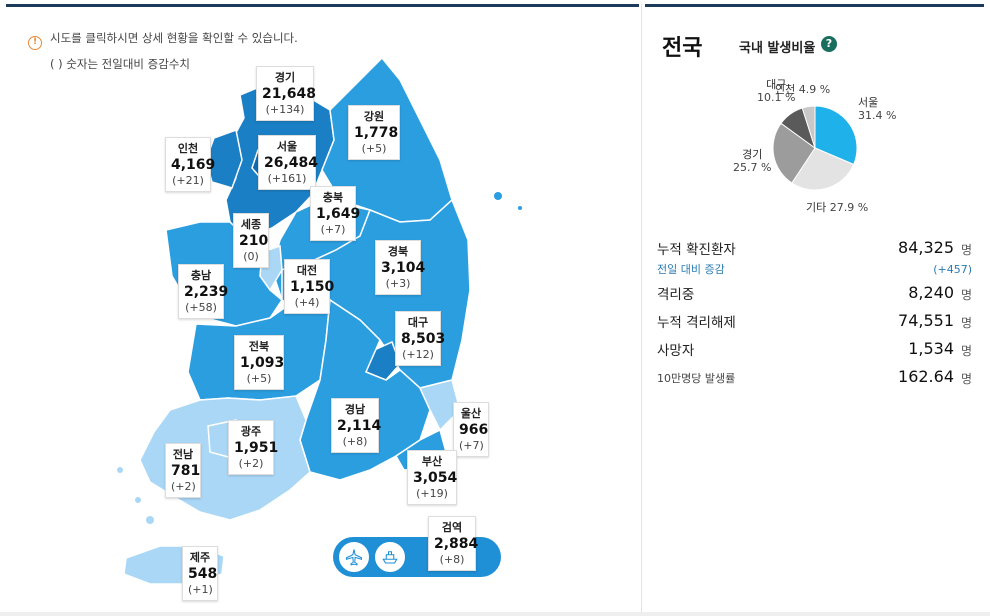  What do you see at coordinates (287, 178) in the screenshot?
I see `region-diff: (+161)` at bounding box center [287, 178].